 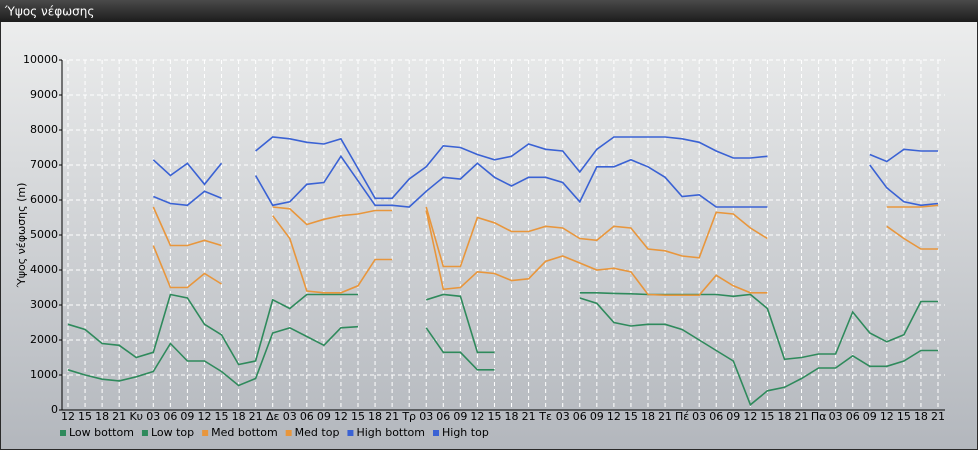 What do you see at coordinates (44, 164) in the screenshot?
I see `y-tick-label: 7000` at bounding box center [44, 164].